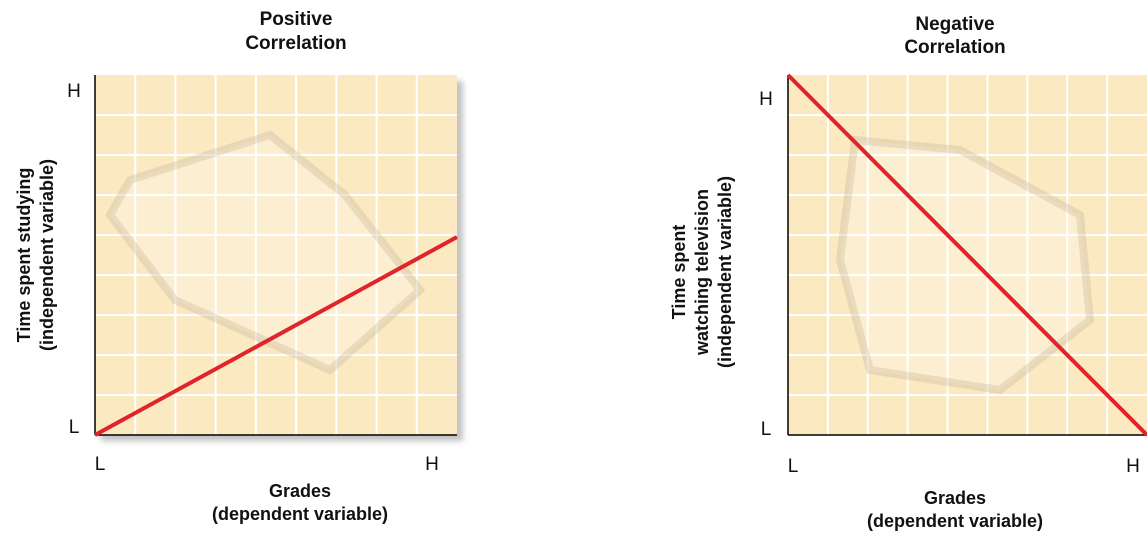  I want to click on book-sketch, so click(265, 252).